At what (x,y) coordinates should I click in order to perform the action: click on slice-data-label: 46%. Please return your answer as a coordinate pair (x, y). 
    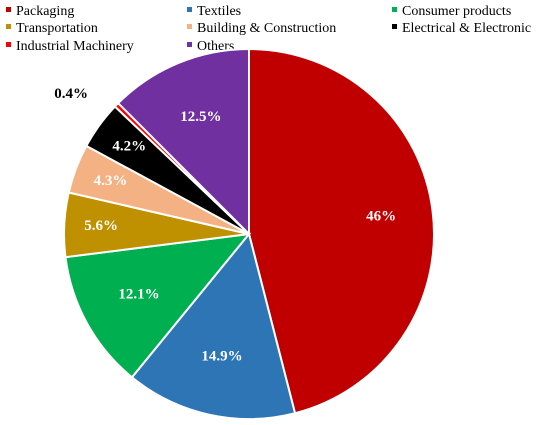
    Looking at the image, I should click on (381, 217).